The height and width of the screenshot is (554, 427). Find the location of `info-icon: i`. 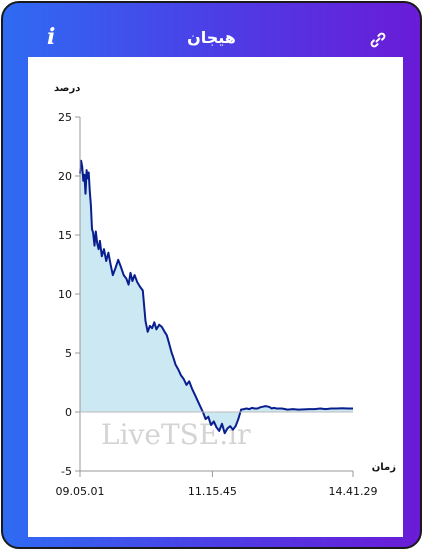

info-icon: i is located at coordinates (51, 37).